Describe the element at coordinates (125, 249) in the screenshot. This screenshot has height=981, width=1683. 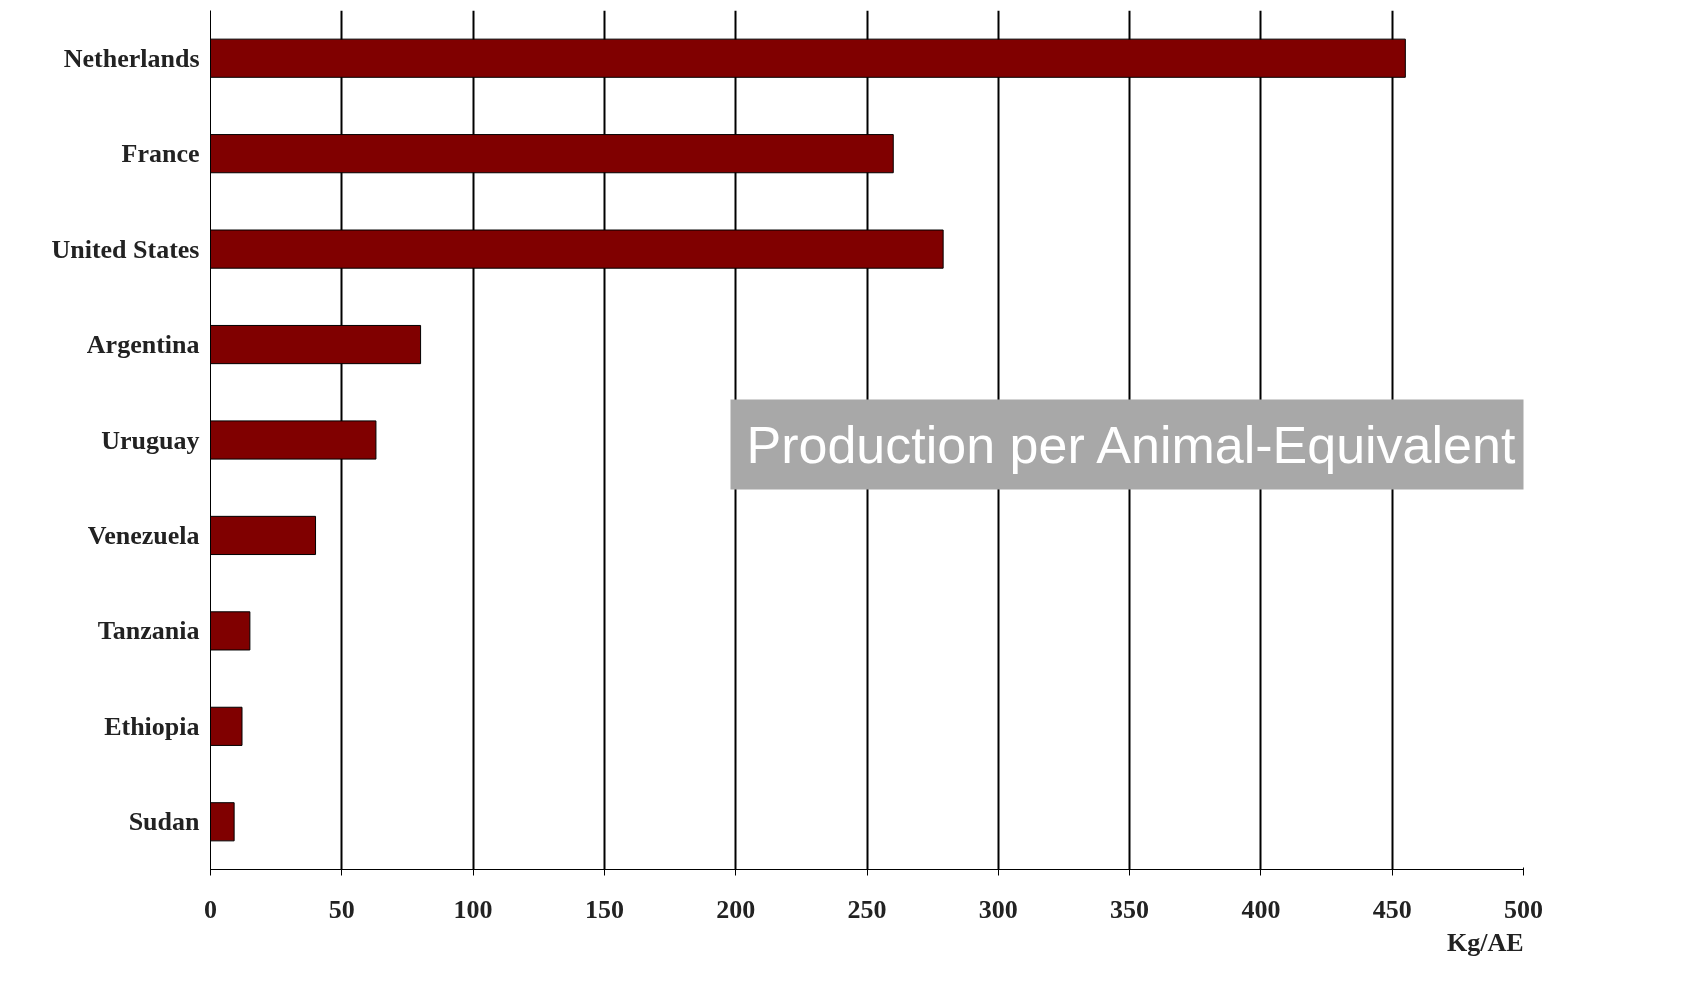
I see `y-tick-label: United States` at that location.